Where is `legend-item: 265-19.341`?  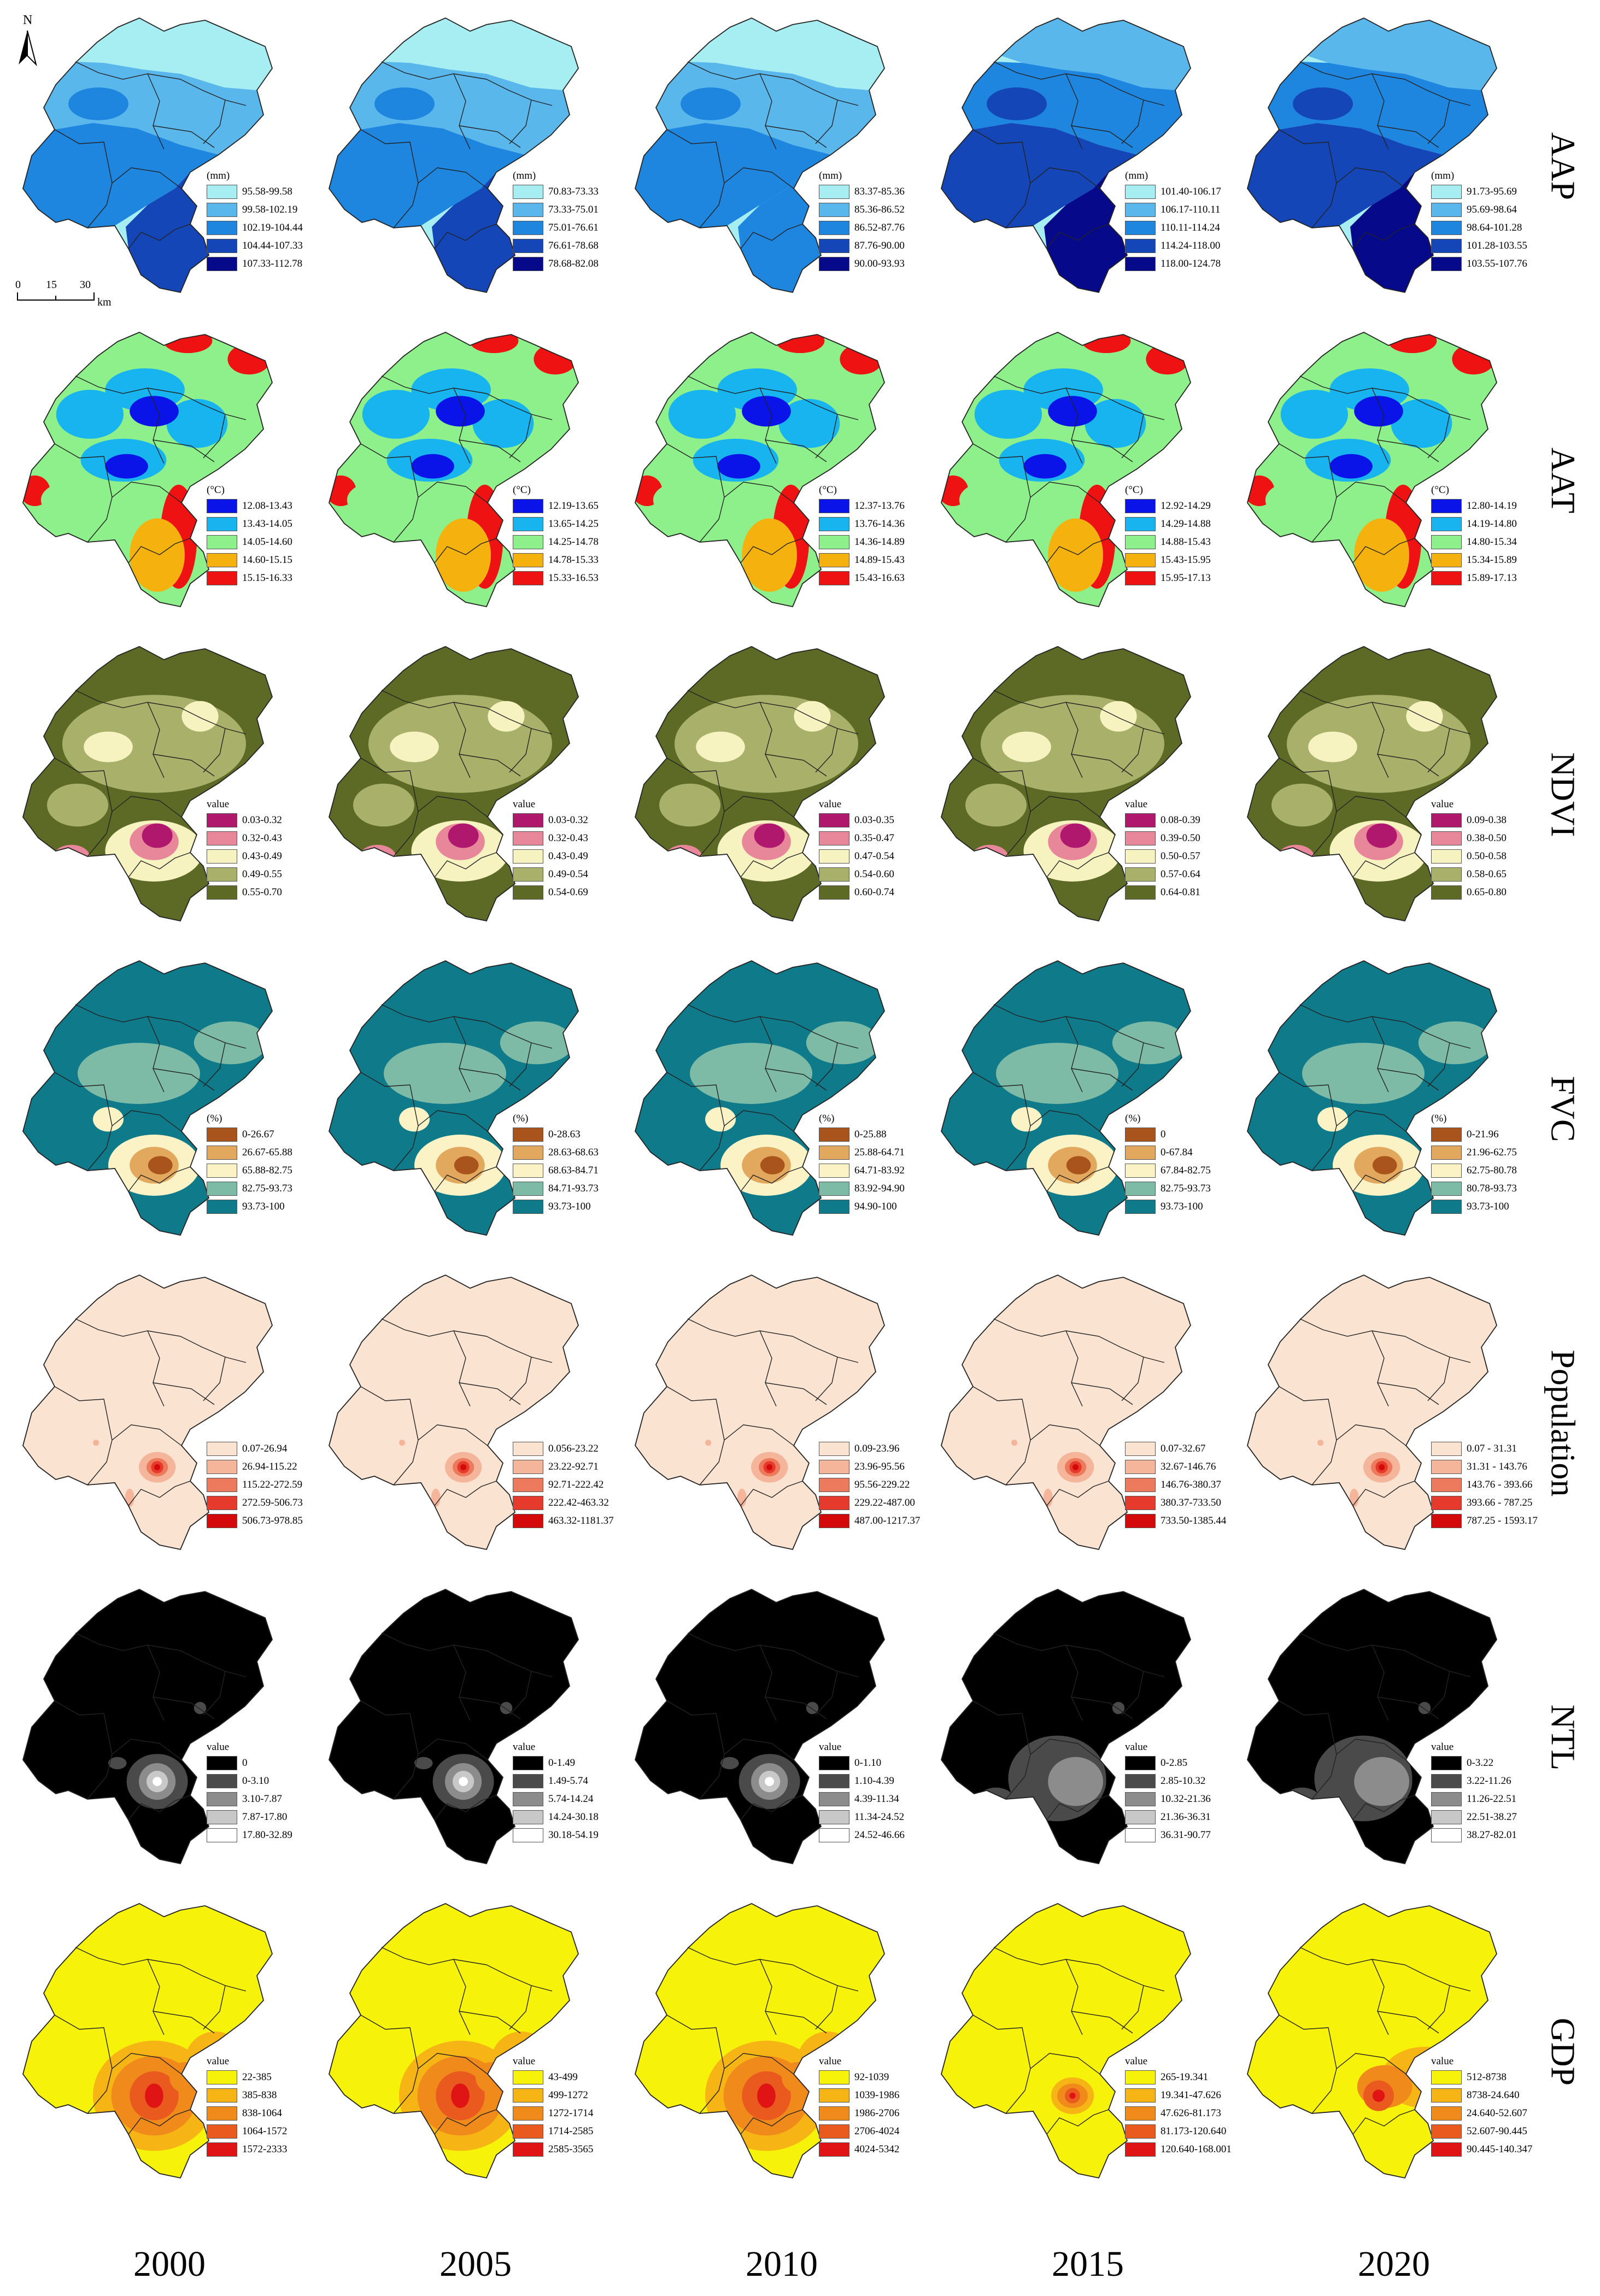 legend-item: 265-19.341 is located at coordinates (1182, 2077).